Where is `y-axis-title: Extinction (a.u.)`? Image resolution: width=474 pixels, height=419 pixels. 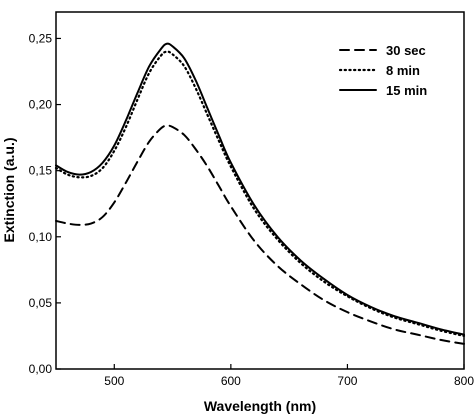 y-axis-title: Extinction (a.u.) is located at coordinates (9, 190).